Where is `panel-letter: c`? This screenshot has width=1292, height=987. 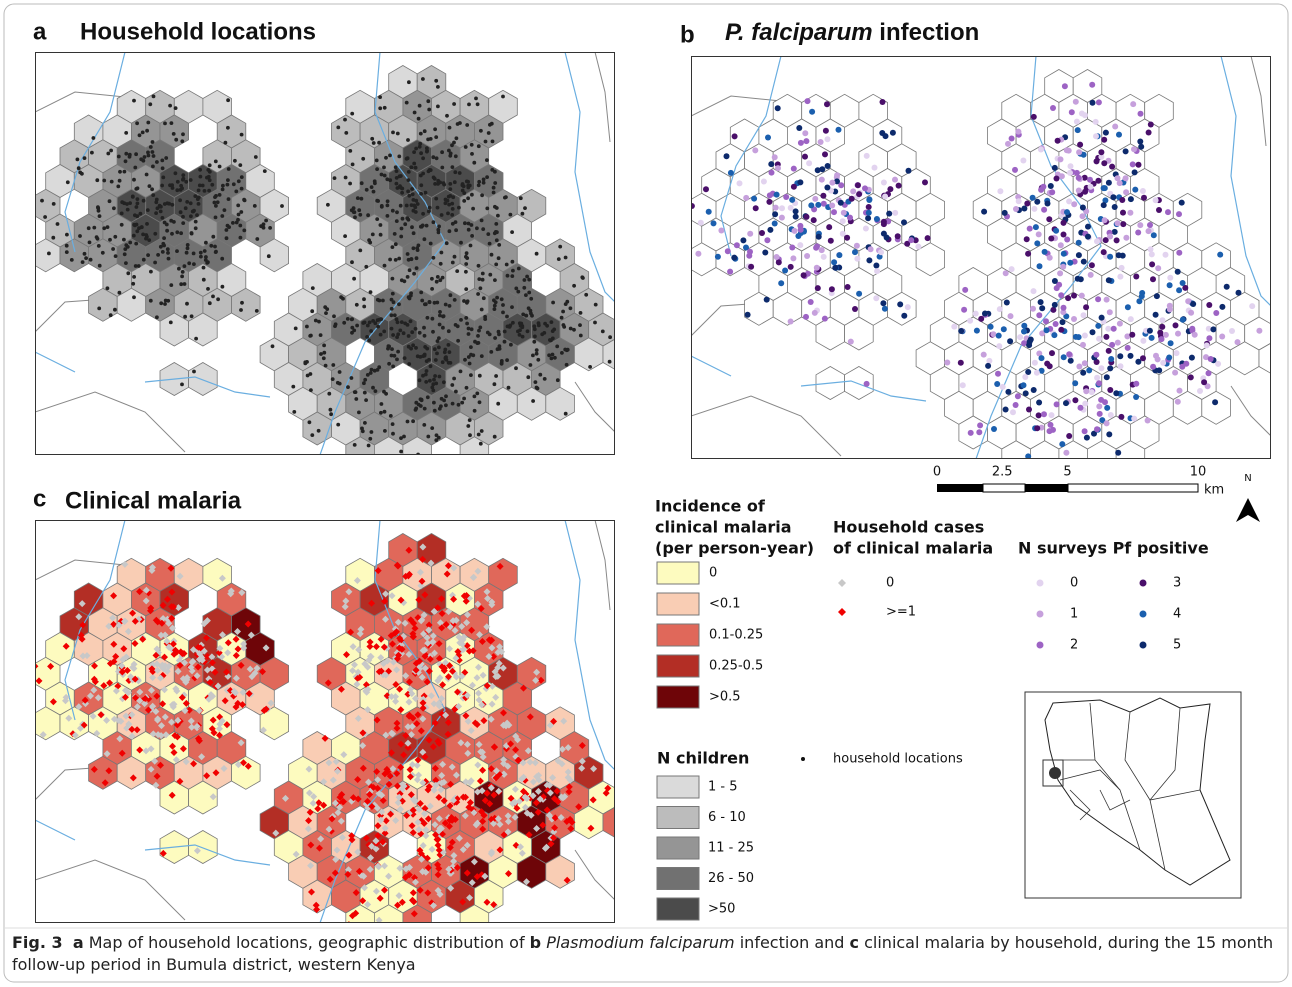
panel-letter: c is located at coordinates (39, 498).